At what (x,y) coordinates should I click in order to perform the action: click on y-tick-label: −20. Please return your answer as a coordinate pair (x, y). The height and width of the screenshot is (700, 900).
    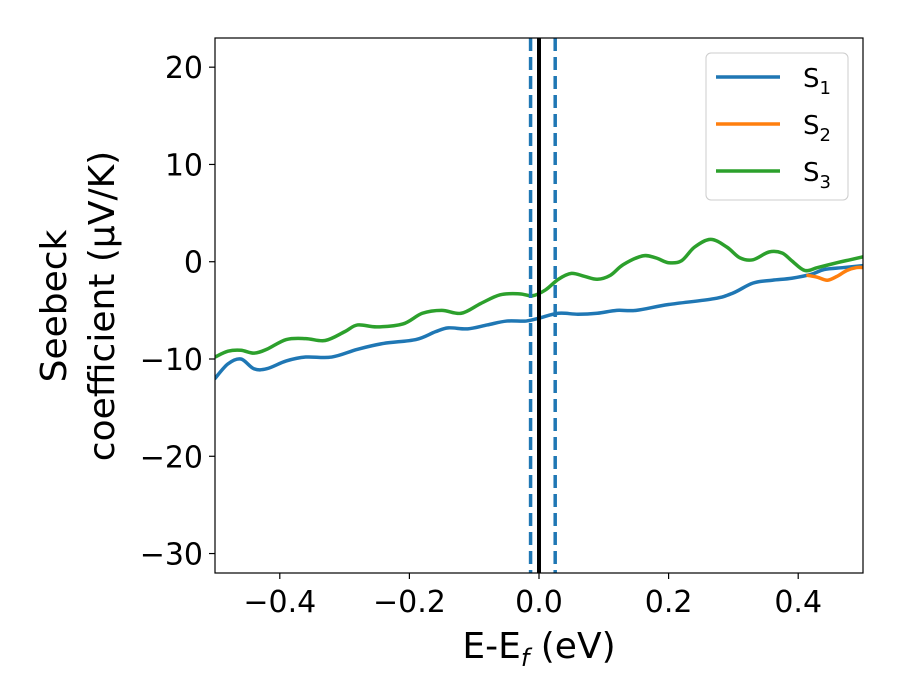
    Looking at the image, I should click on (171, 457).